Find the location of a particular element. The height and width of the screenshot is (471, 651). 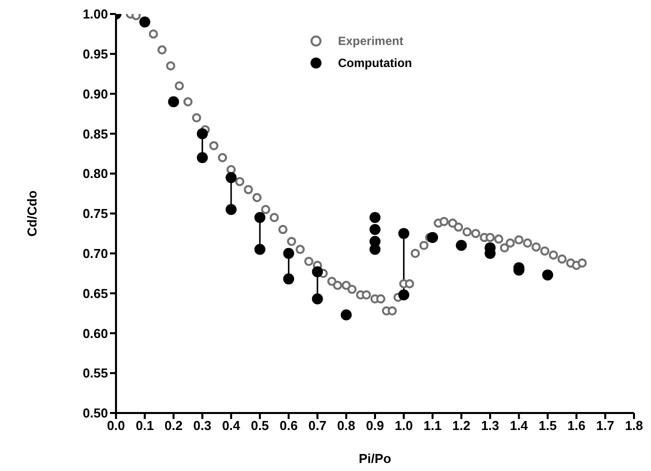

x-tick-label: 1.3 is located at coordinates (490, 426).